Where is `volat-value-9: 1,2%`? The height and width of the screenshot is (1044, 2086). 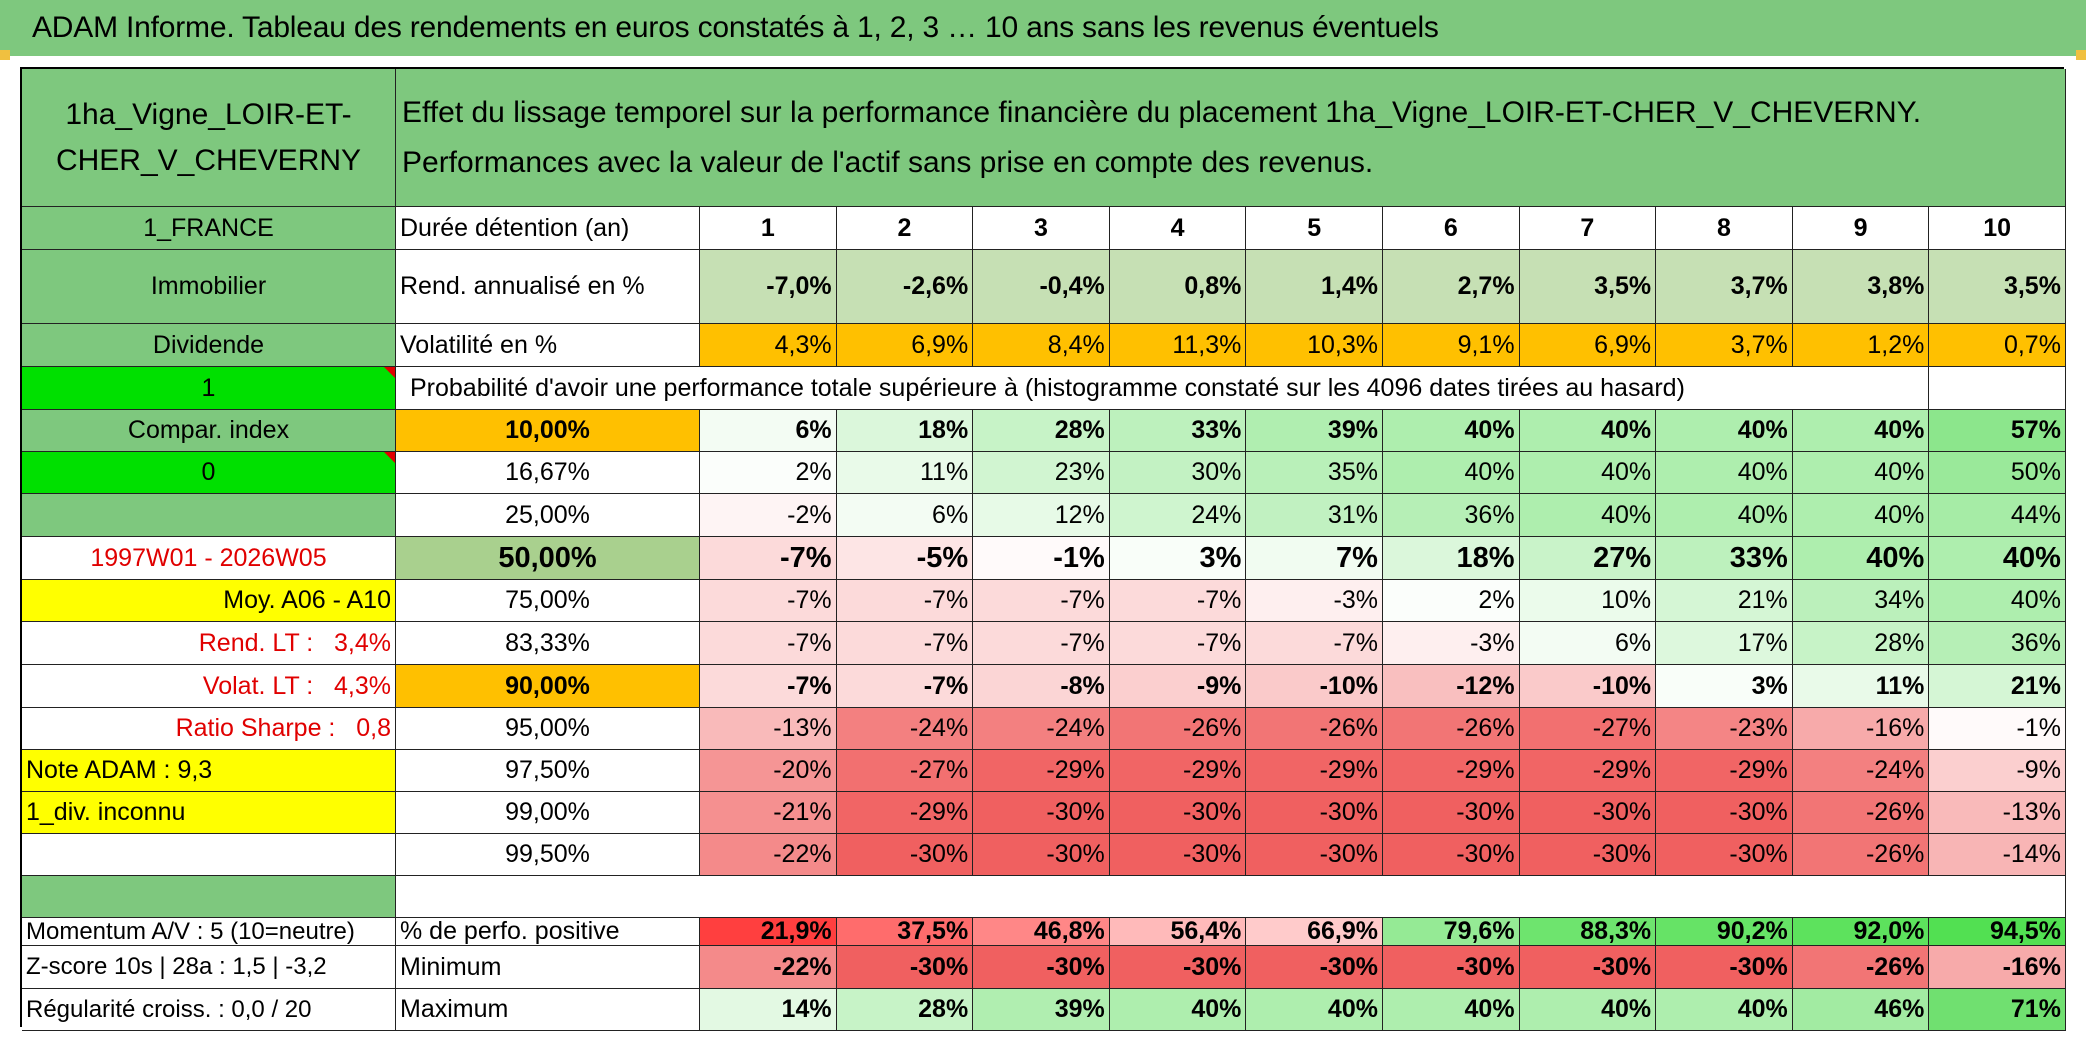
volat-value-9: 1,2% is located at coordinates (1861, 345).